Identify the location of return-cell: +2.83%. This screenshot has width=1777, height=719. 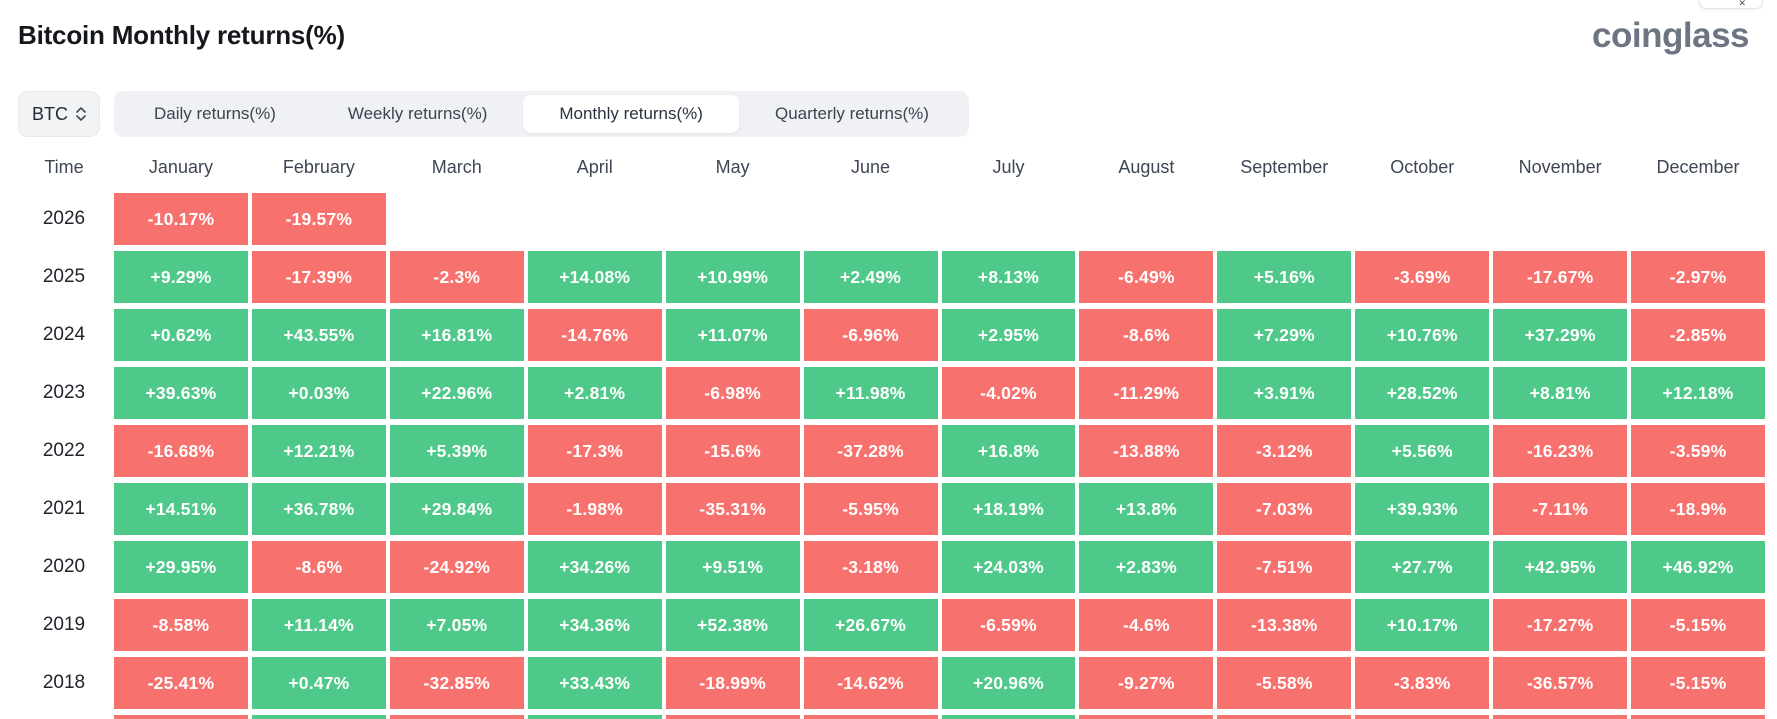
(1146, 567).